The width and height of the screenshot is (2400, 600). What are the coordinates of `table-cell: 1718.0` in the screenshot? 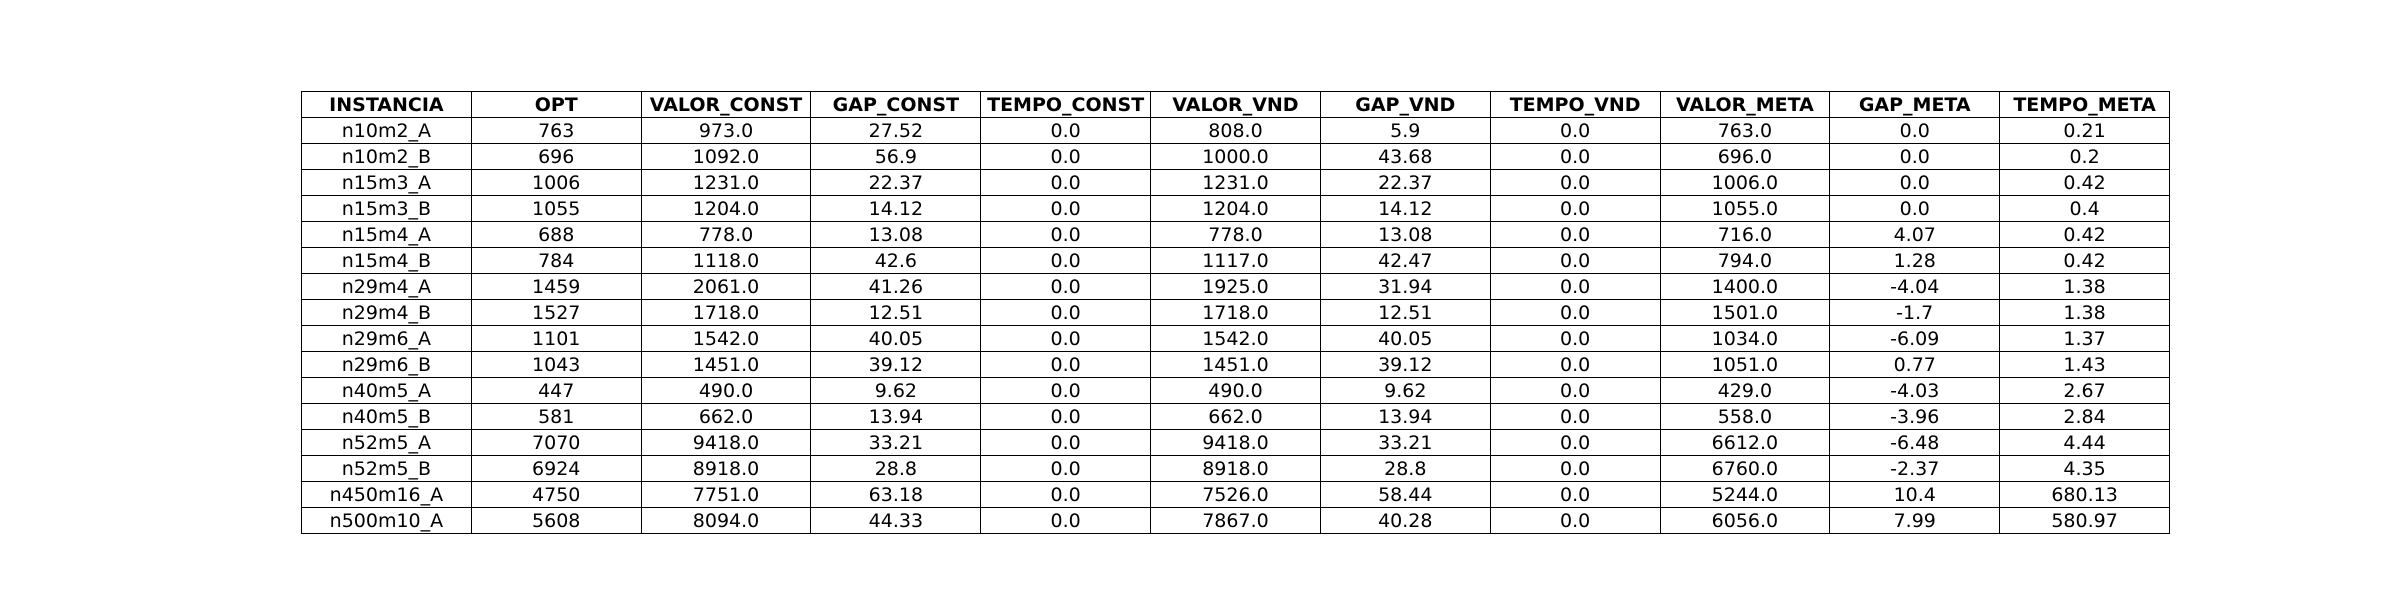 It's located at (1235, 312).